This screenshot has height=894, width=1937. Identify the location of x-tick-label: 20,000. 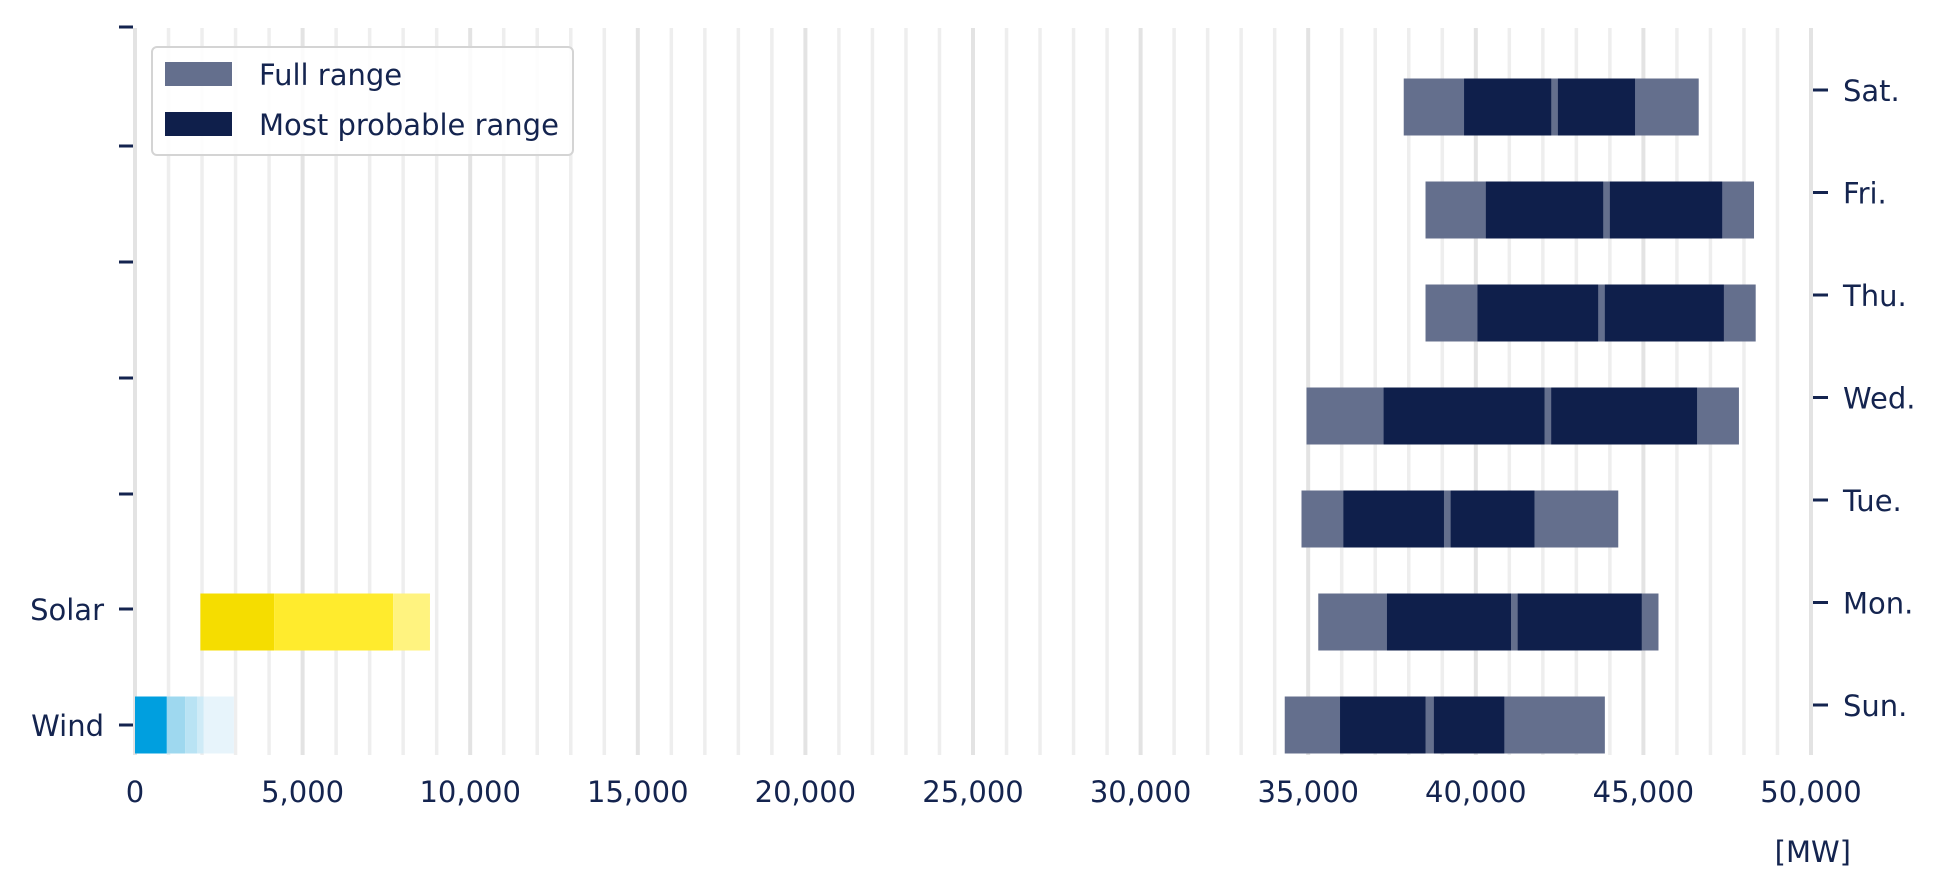
(805, 792).